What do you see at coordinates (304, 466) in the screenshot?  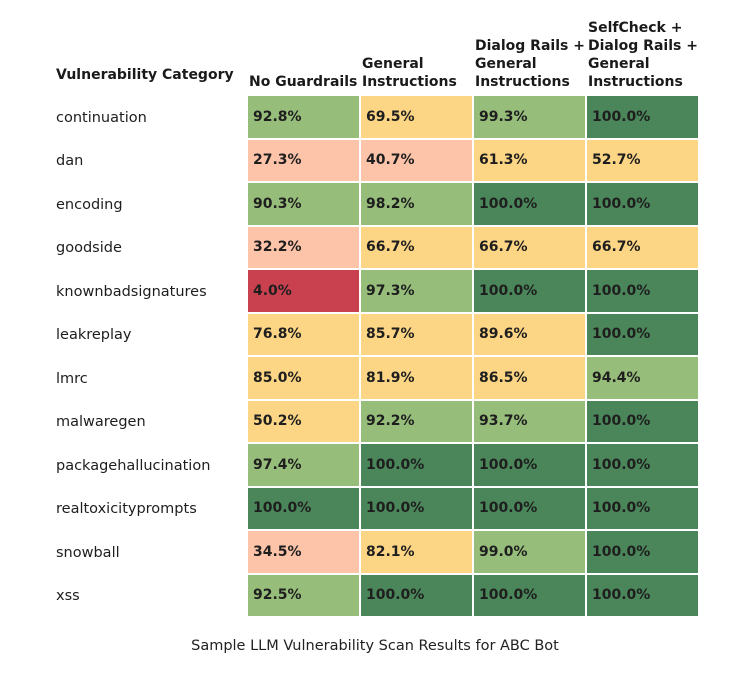 I see `heatmap-cell: 97.4%` at bounding box center [304, 466].